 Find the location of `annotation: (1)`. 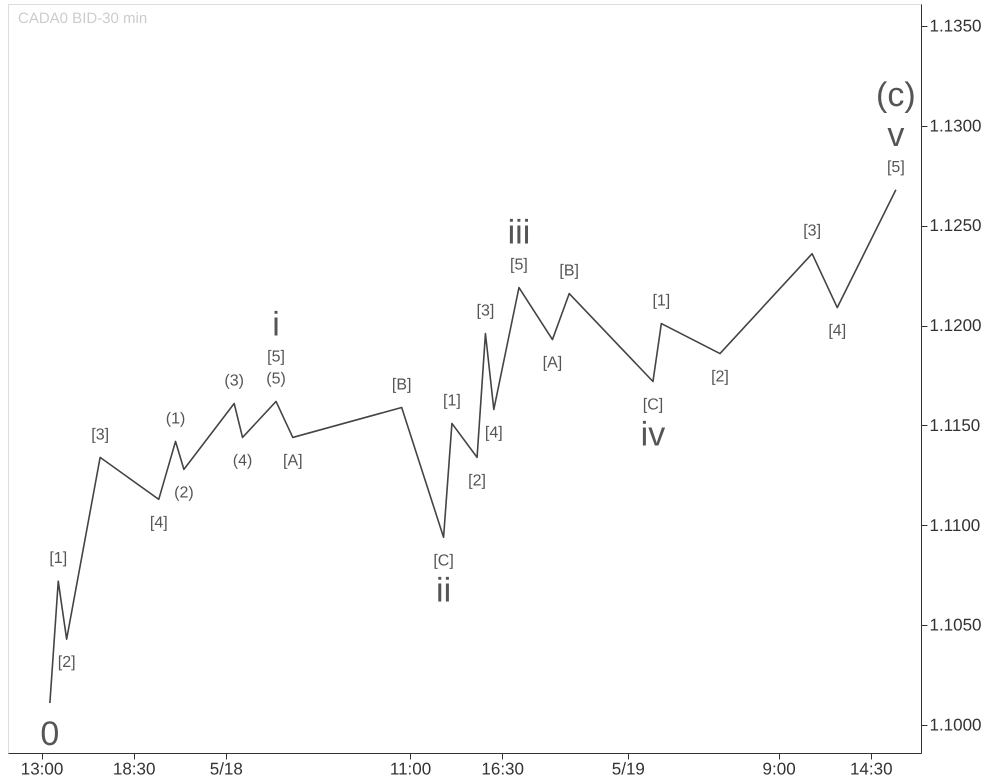

annotation: (1) is located at coordinates (176, 419).